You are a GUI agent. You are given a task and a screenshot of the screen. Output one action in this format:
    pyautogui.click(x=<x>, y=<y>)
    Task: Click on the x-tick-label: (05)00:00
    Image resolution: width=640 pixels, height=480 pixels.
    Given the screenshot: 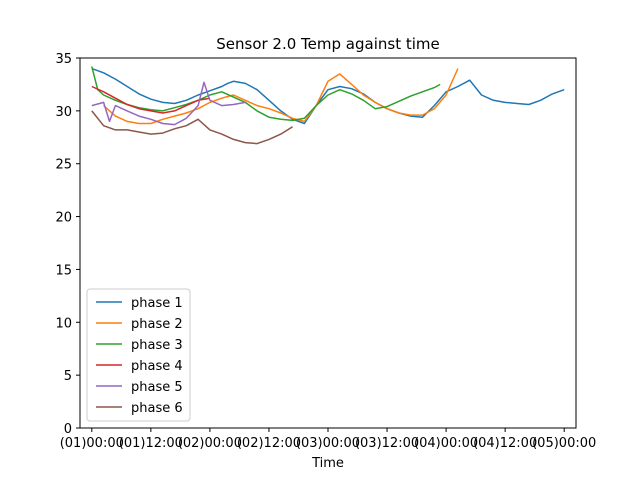 What is the action you would take?
    pyautogui.click(x=564, y=443)
    